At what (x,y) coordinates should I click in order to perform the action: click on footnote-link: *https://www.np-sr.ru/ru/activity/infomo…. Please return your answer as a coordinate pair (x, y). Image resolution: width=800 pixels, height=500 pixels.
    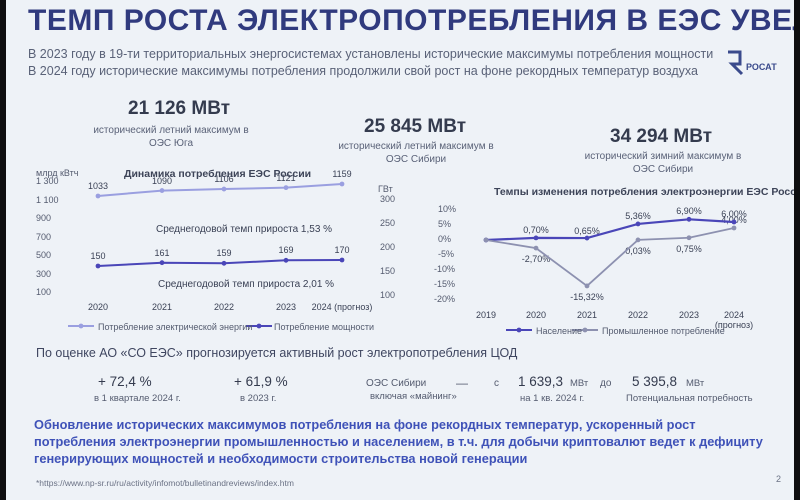
    Looking at the image, I should click on (165, 483).